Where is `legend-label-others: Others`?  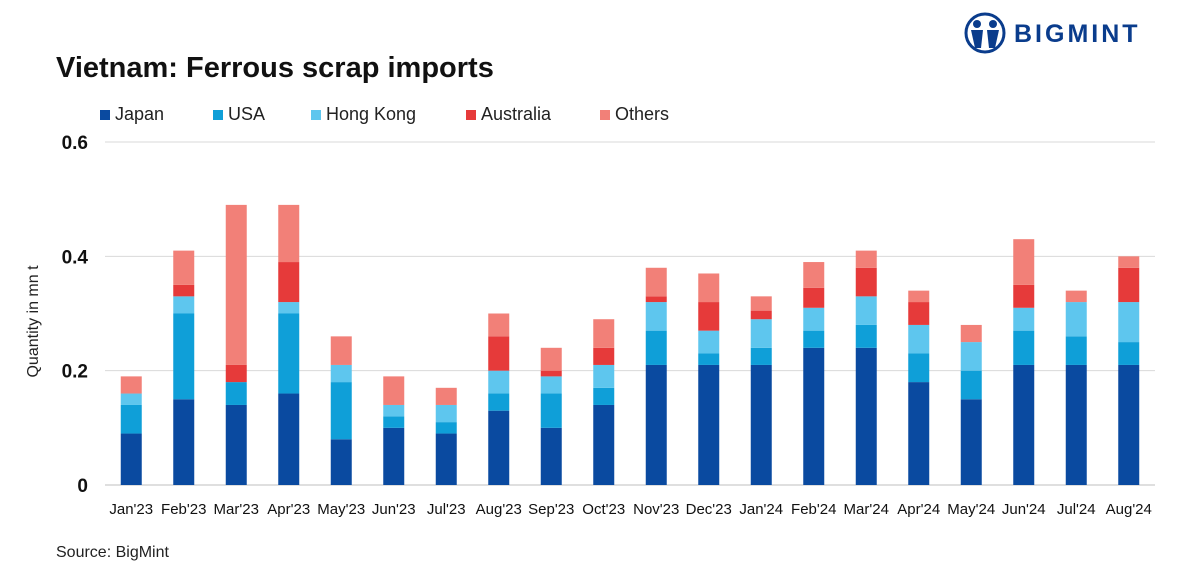
legend-label-others: Others is located at coordinates (642, 114).